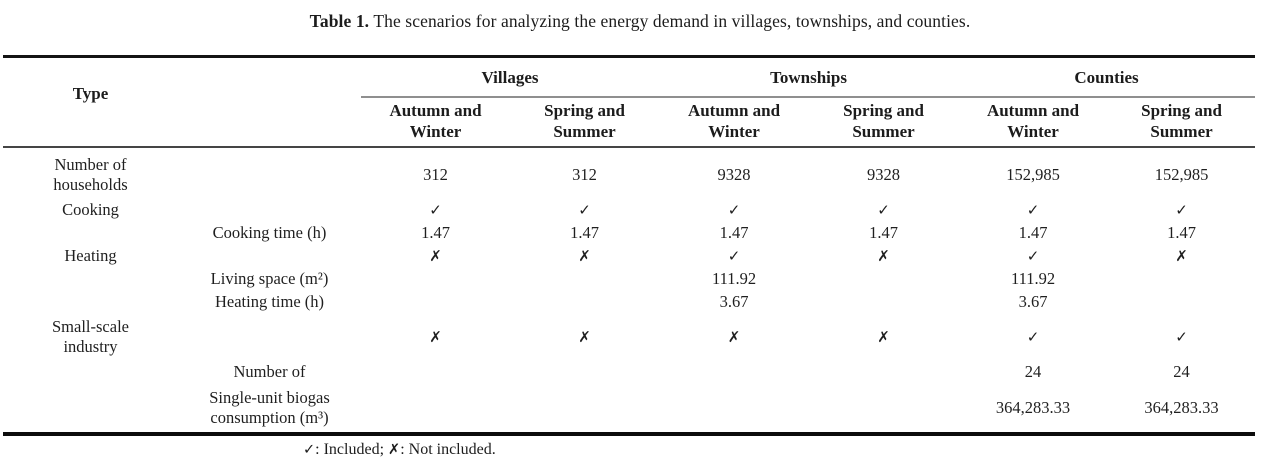  Describe the element at coordinates (629, 210) in the screenshot. I see `table-row: Cooking ✓ ✓ ✓ ✓ ✓ ✓` at that location.